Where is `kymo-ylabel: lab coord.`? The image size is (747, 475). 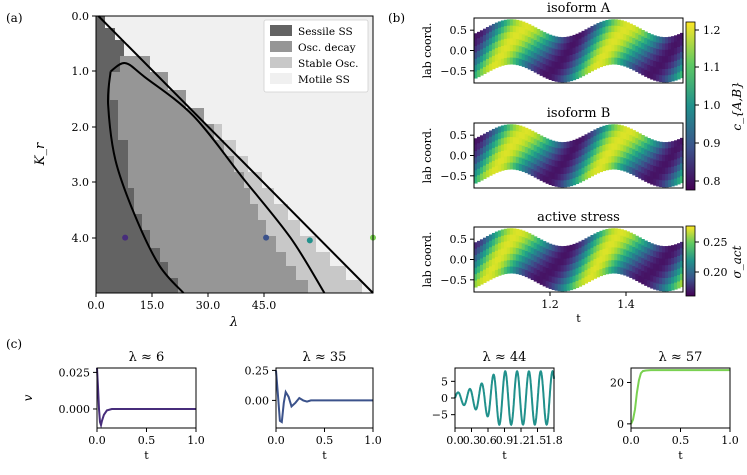 kymo-ylabel: lab coord. is located at coordinates (427, 260).